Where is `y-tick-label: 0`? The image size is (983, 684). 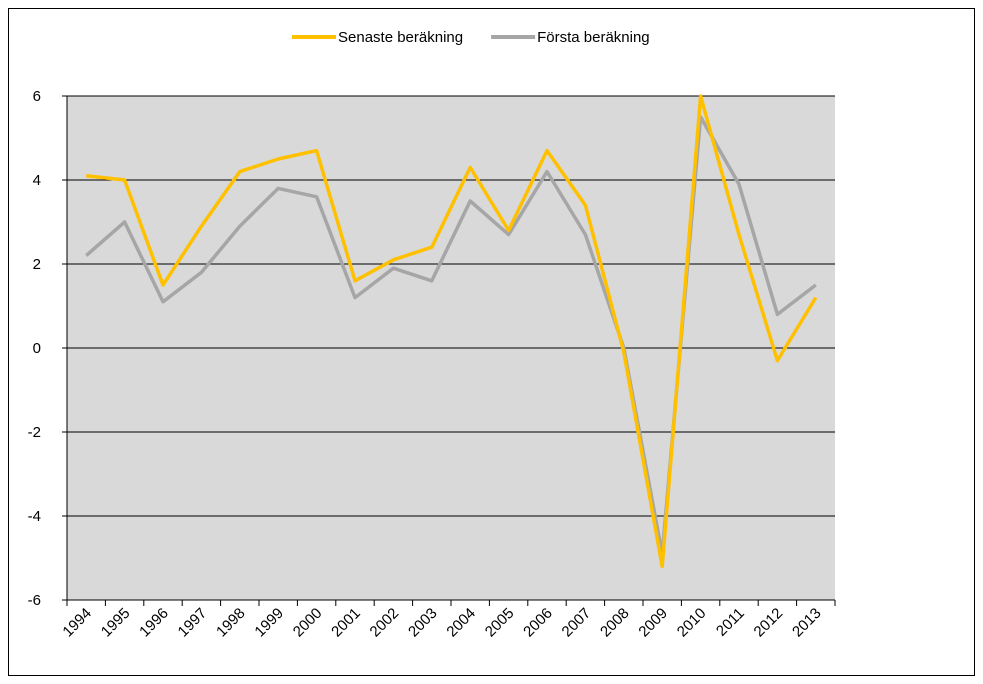
y-tick-label: 0 is located at coordinates (37, 348).